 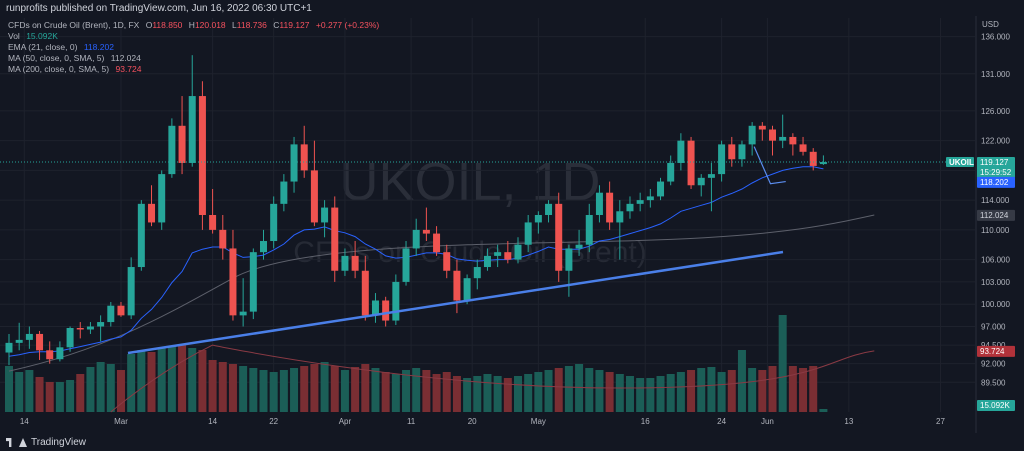 What do you see at coordinates (996, 405) in the screenshot?
I see `volume-tag-bg` at bounding box center [996, 405].